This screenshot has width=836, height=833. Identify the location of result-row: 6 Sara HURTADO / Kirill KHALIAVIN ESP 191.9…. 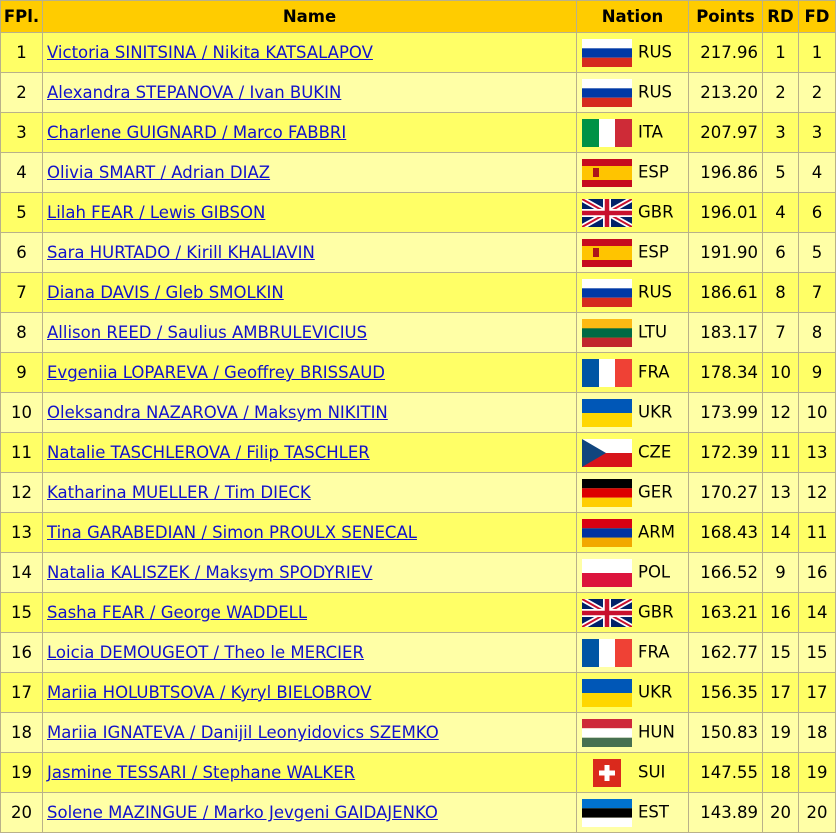
(418, 252).